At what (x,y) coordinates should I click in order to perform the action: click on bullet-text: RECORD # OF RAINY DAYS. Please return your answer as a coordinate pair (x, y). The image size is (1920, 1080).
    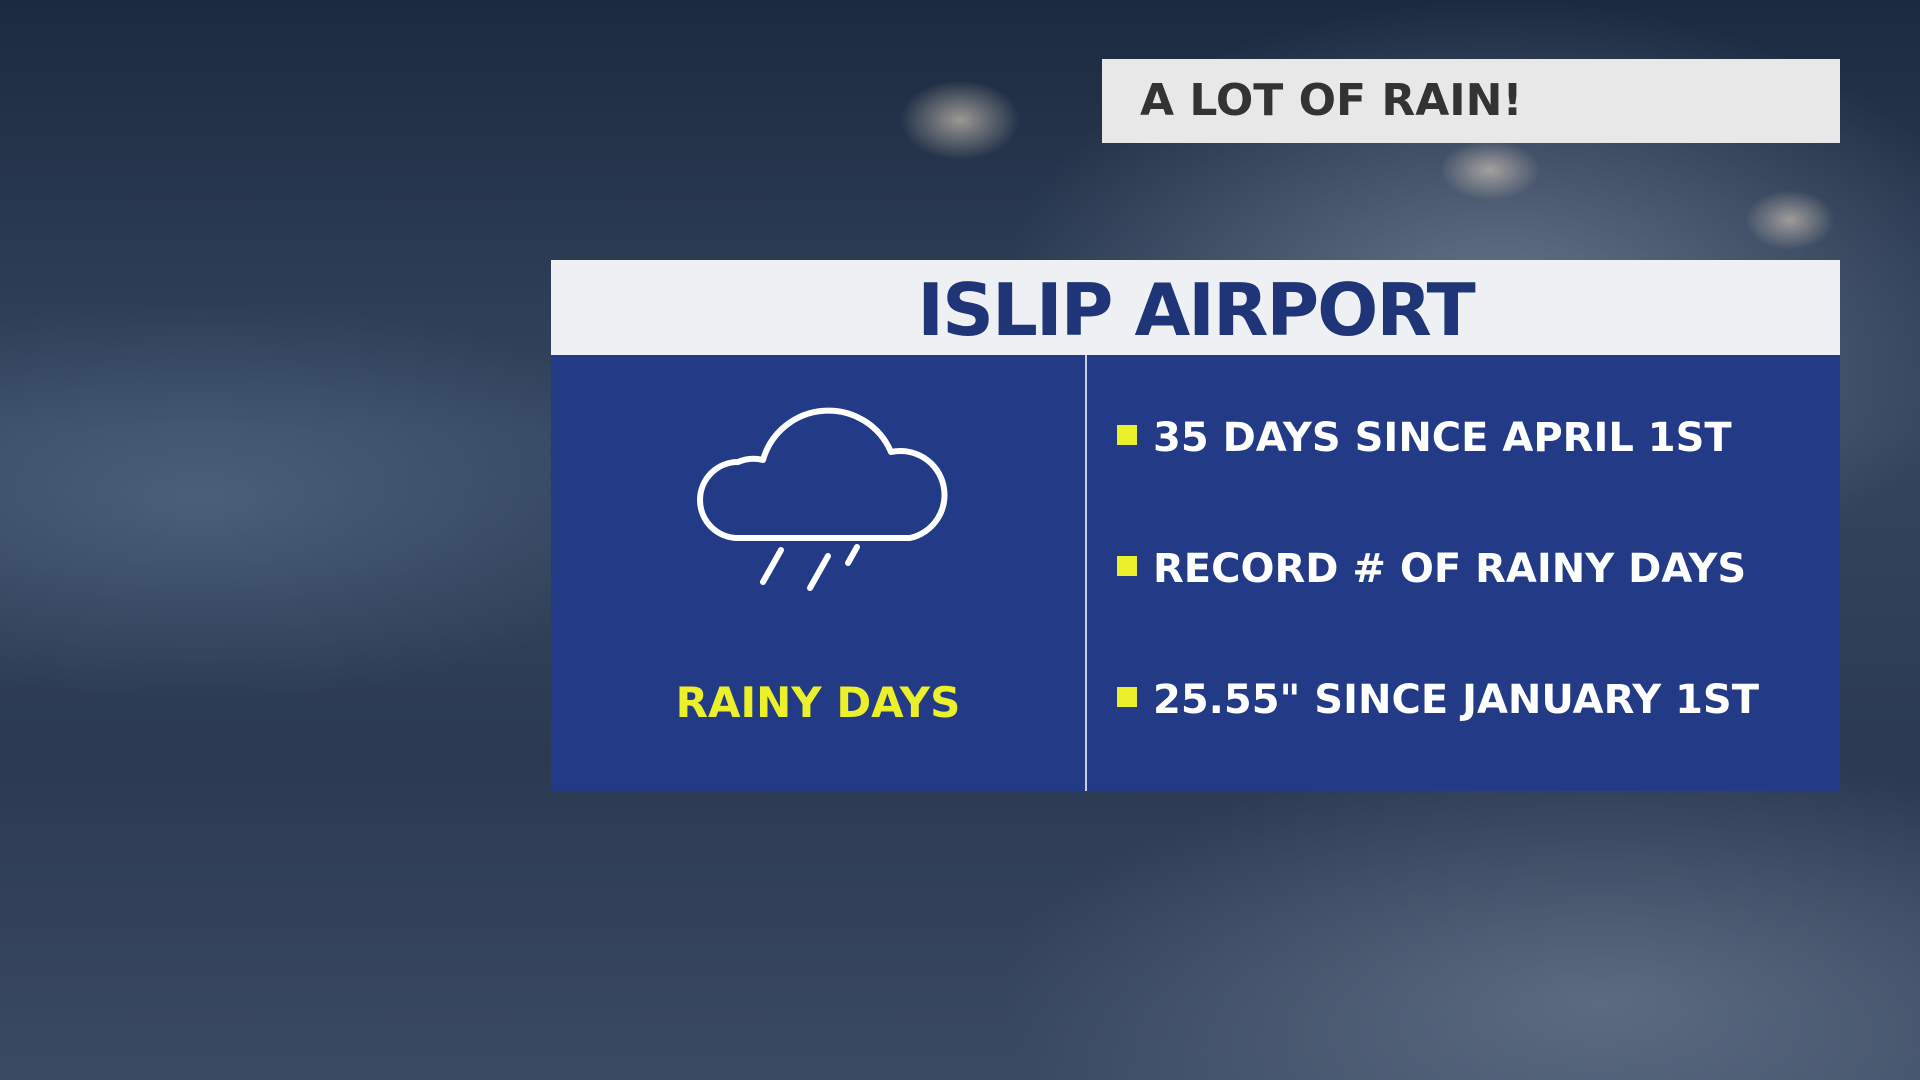
    Looking at the image, I should click on (1450, 569).